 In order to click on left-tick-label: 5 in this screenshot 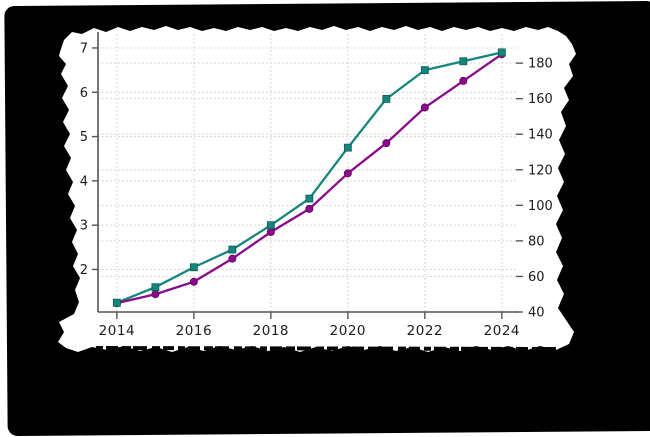, I will do `click(84, 137)`.